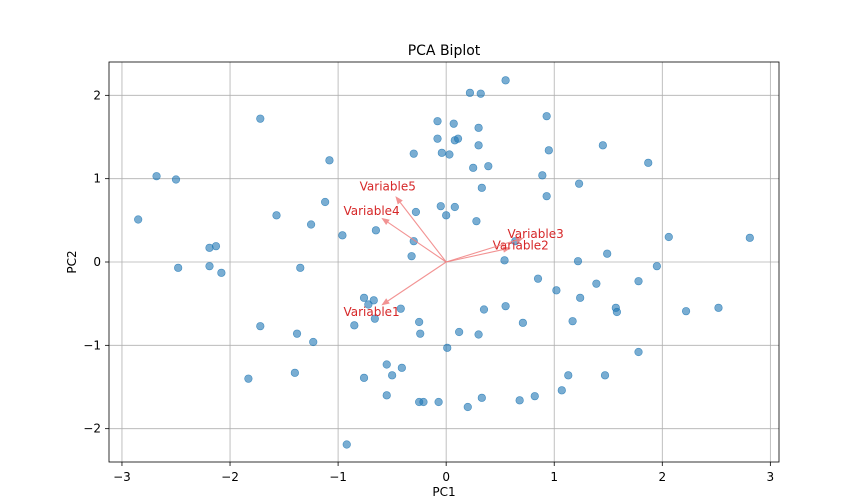 Image resolution: width=865 pixels, height=500 pixels. Describe the element at coordinates (230, 477) in the screenshot. I see `x-tick-label: −2` at that location.